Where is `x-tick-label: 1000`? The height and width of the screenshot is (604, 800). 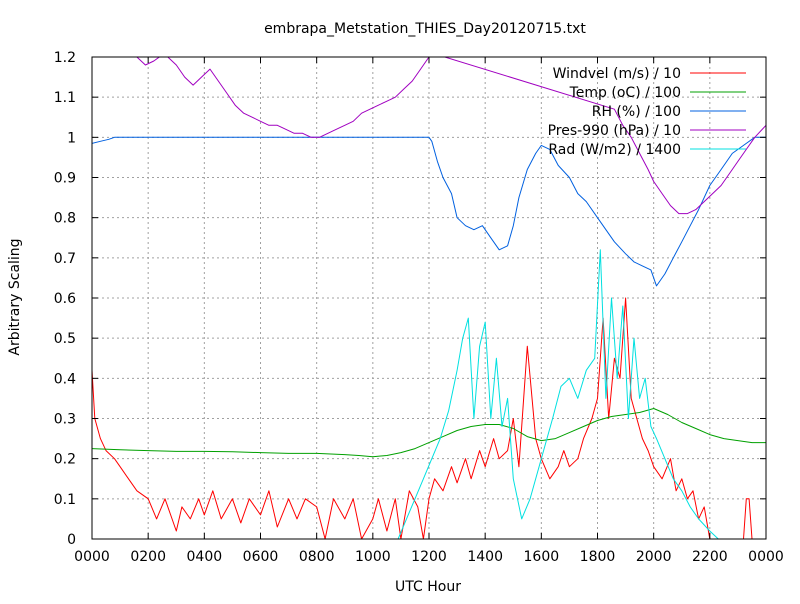
x-tick-label: 1000 is located at coordinates (373, 557).